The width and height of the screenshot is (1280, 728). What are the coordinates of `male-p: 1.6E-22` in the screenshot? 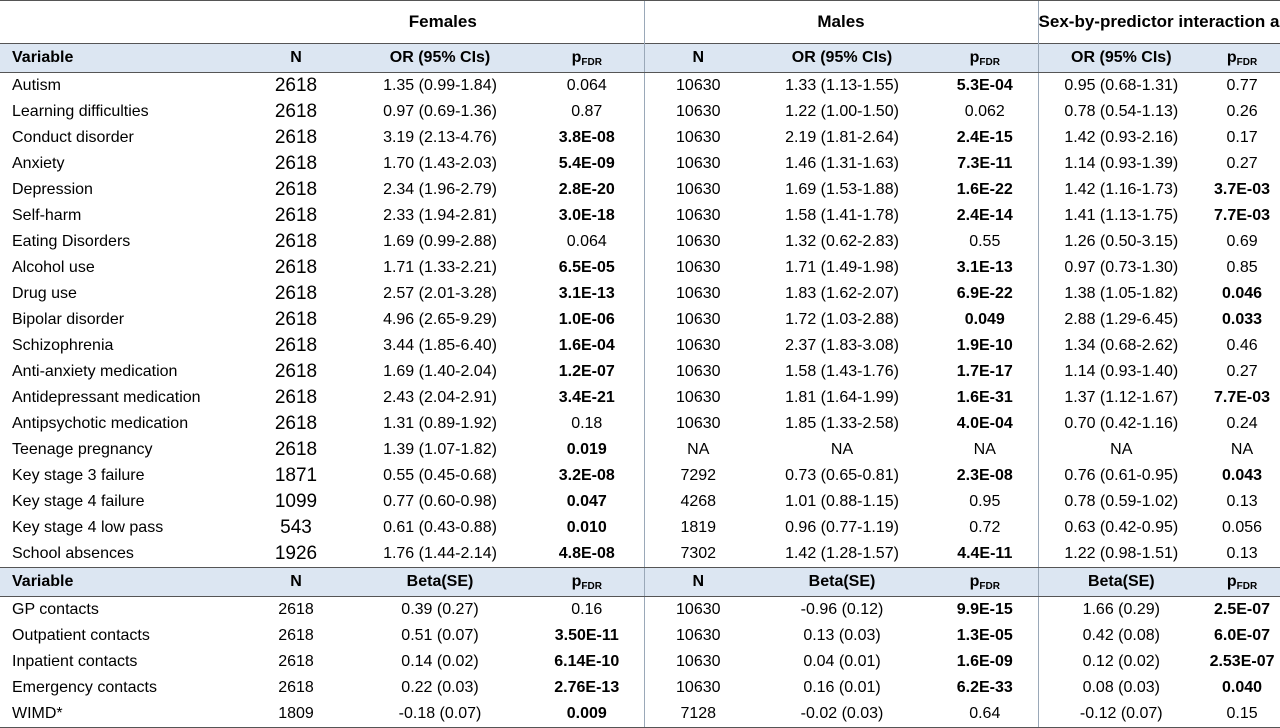 It's located at (984, 189).